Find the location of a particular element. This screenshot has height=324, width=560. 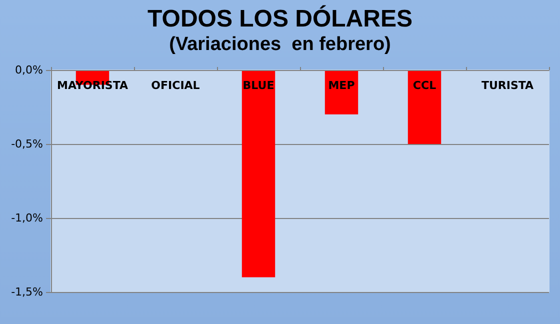

x-tick-label: TURISTA is located at coordinates (507, 85).